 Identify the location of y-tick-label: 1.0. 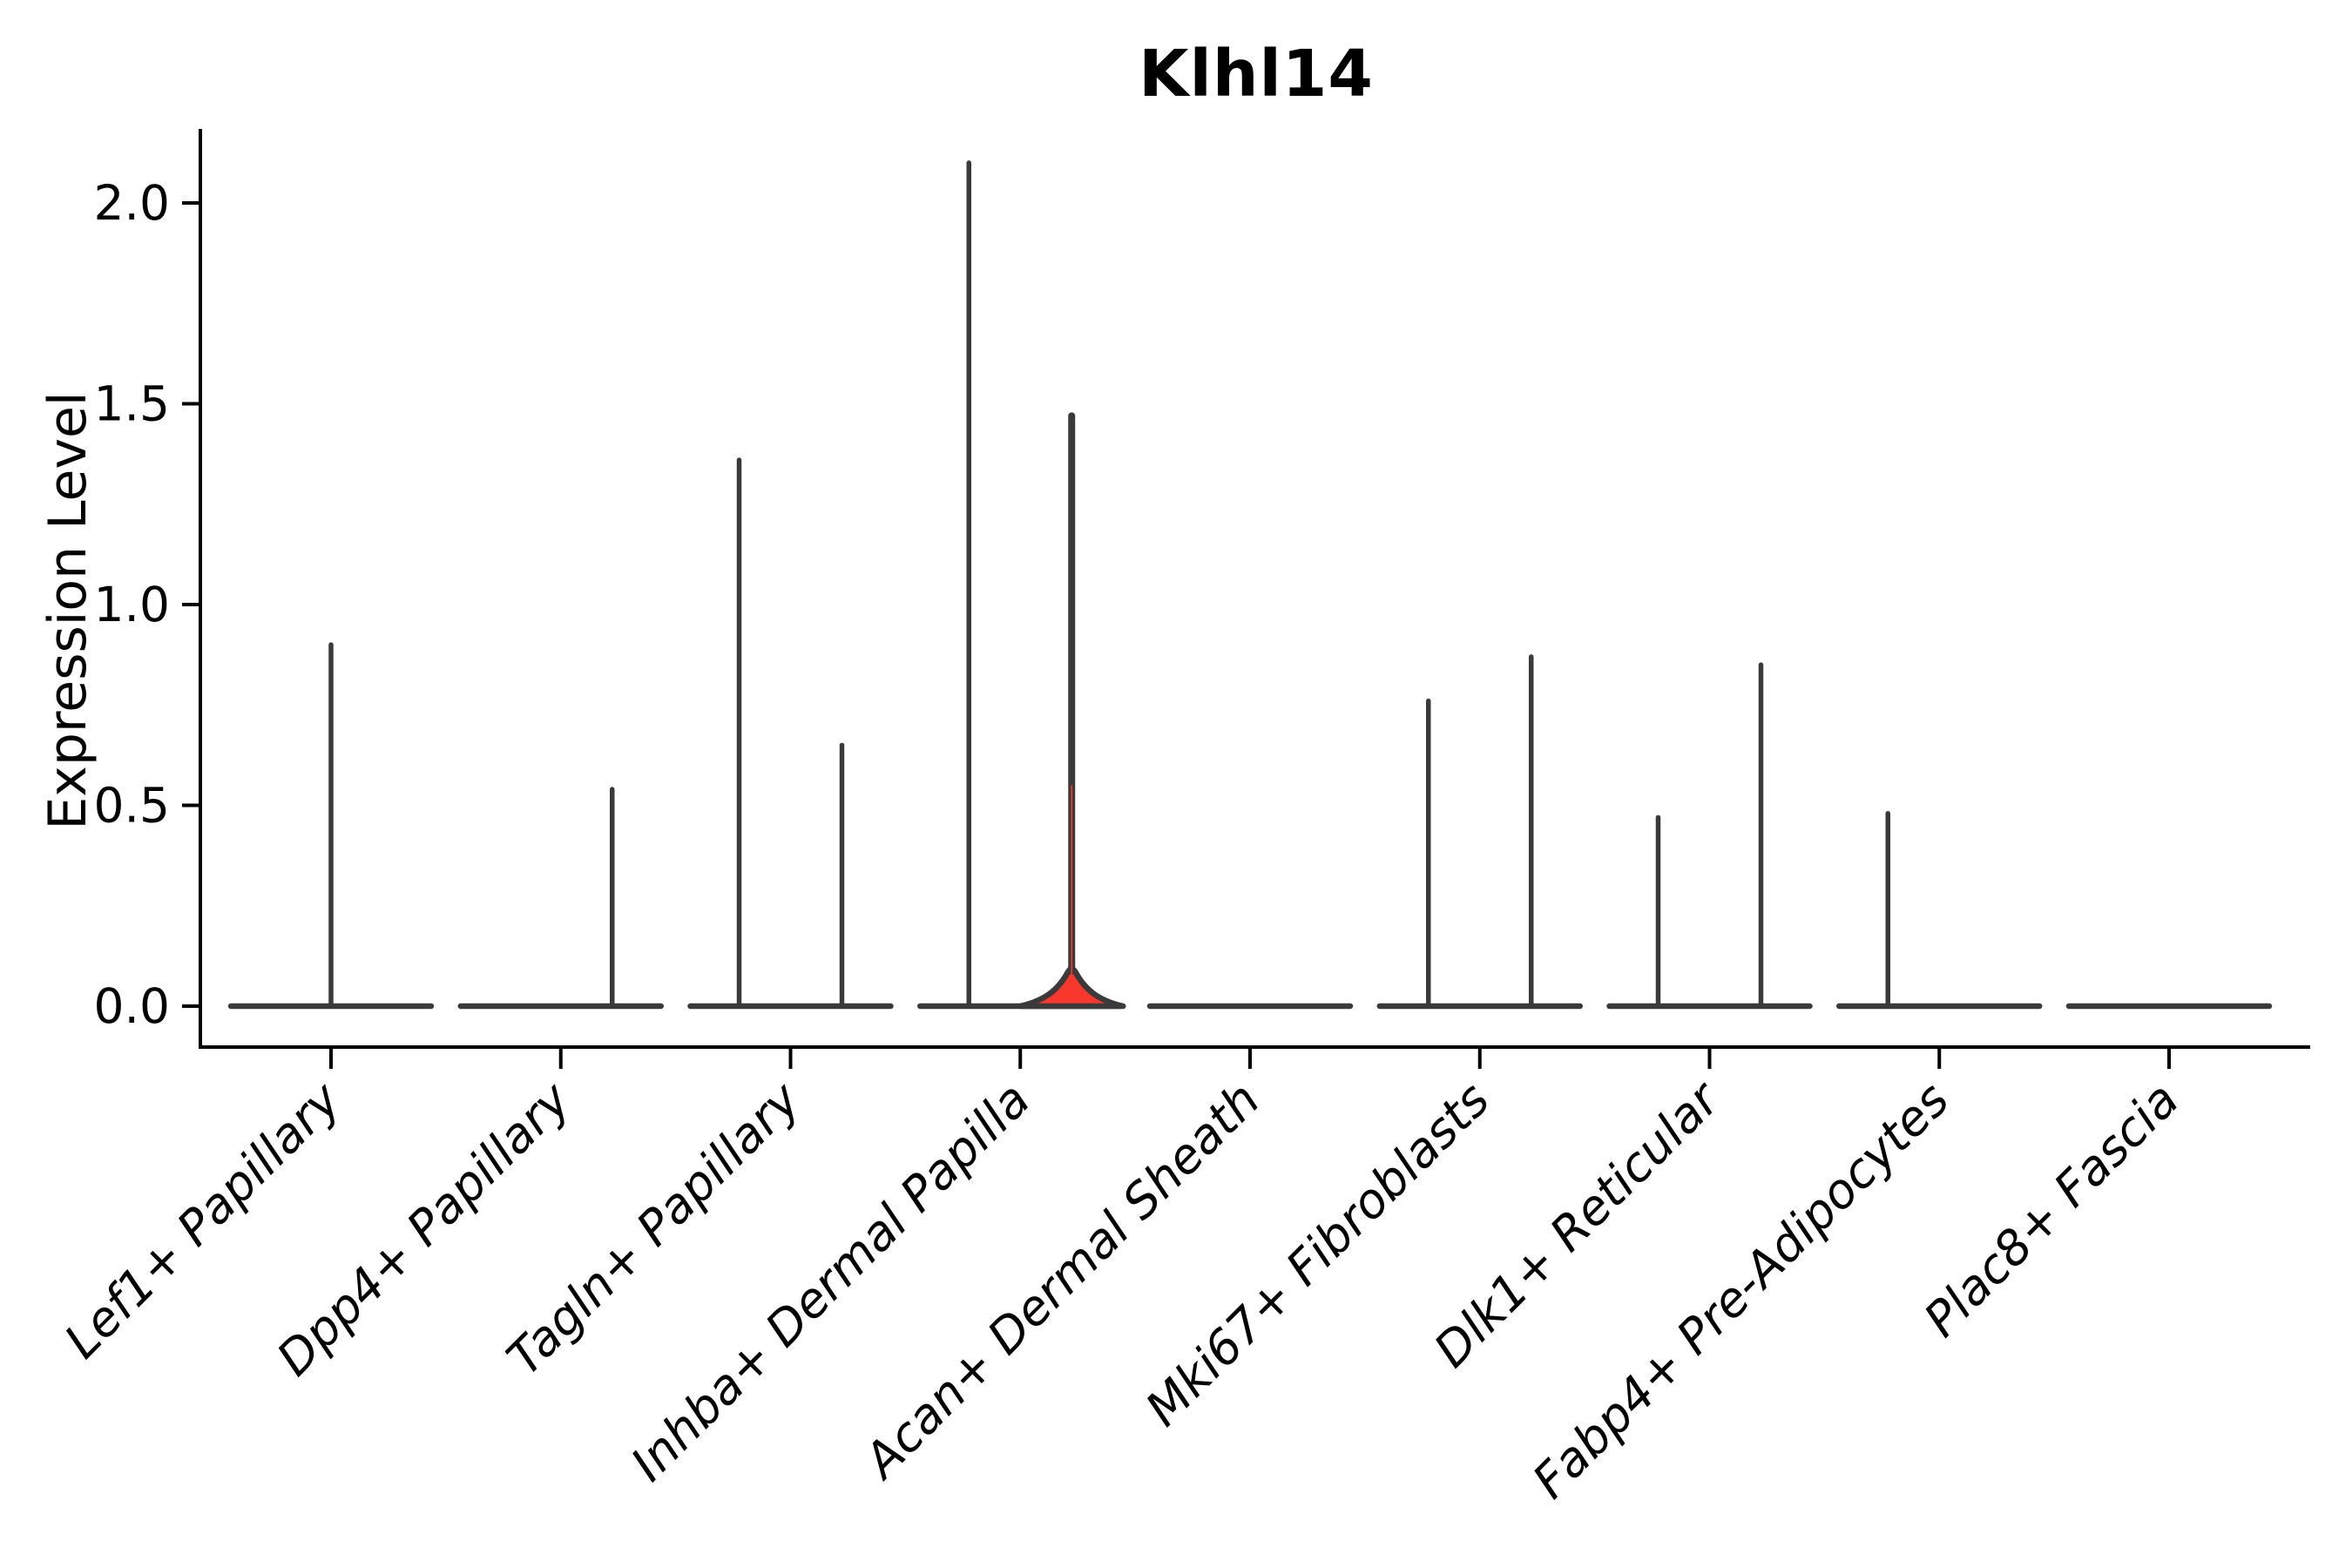
(132, 604).